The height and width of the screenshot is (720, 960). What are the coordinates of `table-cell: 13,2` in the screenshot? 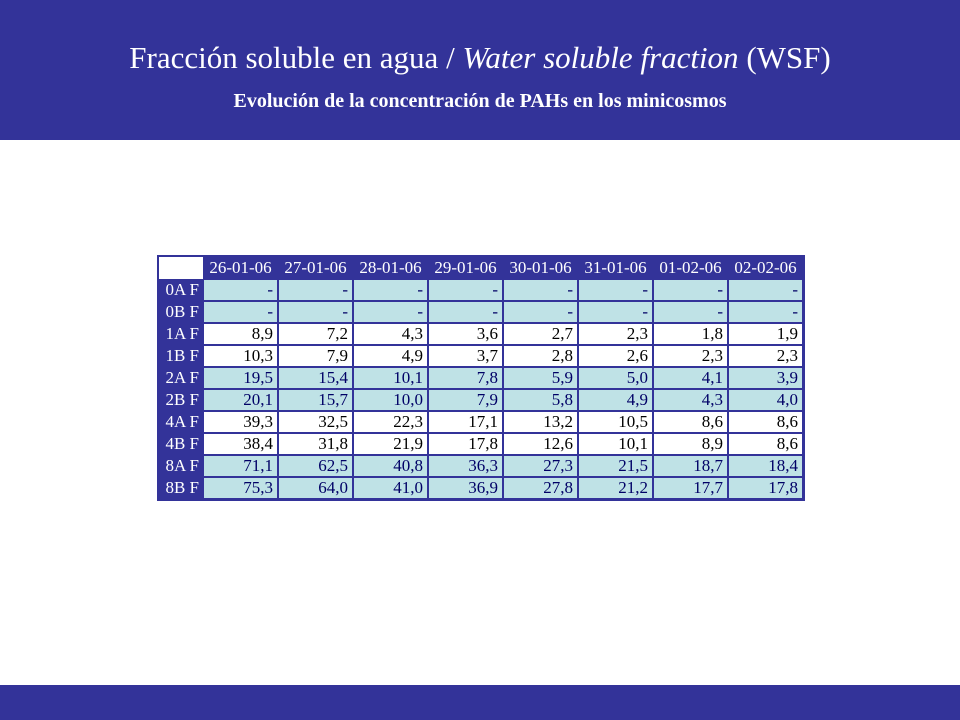 It's located at (540, 422).